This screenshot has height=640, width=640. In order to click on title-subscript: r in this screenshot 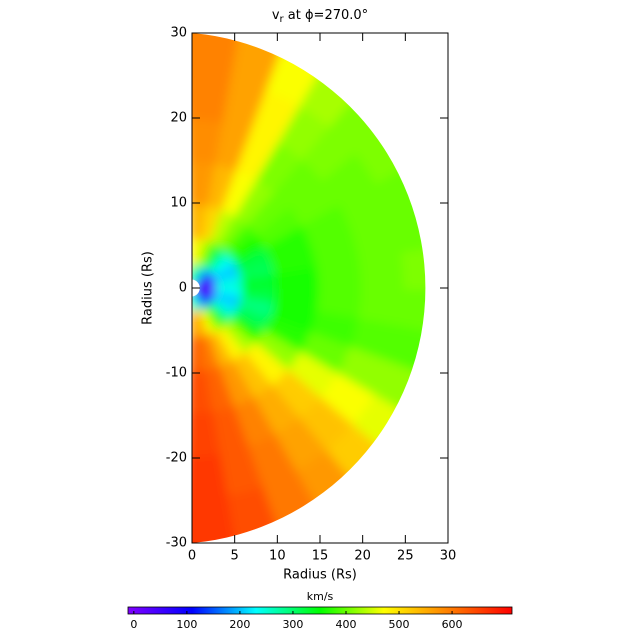, I will do `click(282, 19)`.